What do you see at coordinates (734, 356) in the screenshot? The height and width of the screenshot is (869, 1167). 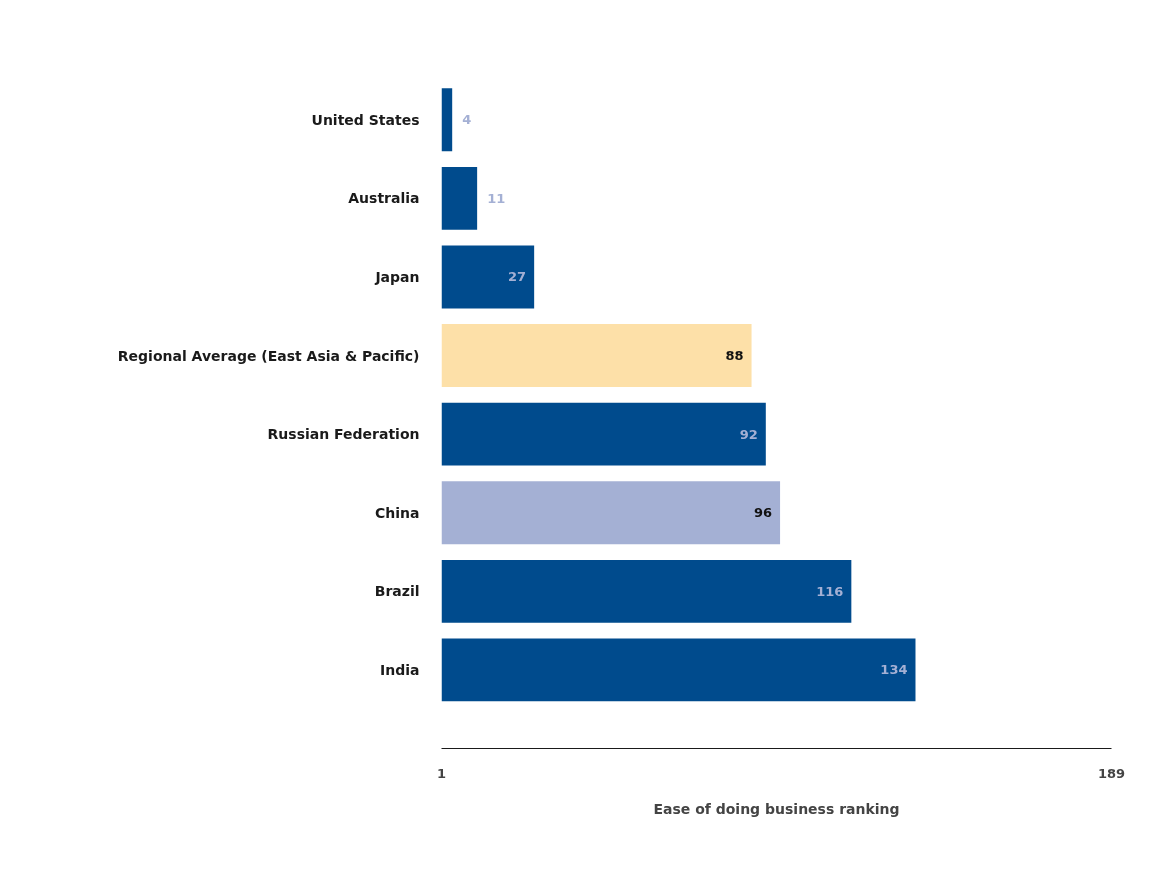 I see `data-label: 88` at bounding box center [734, 356].